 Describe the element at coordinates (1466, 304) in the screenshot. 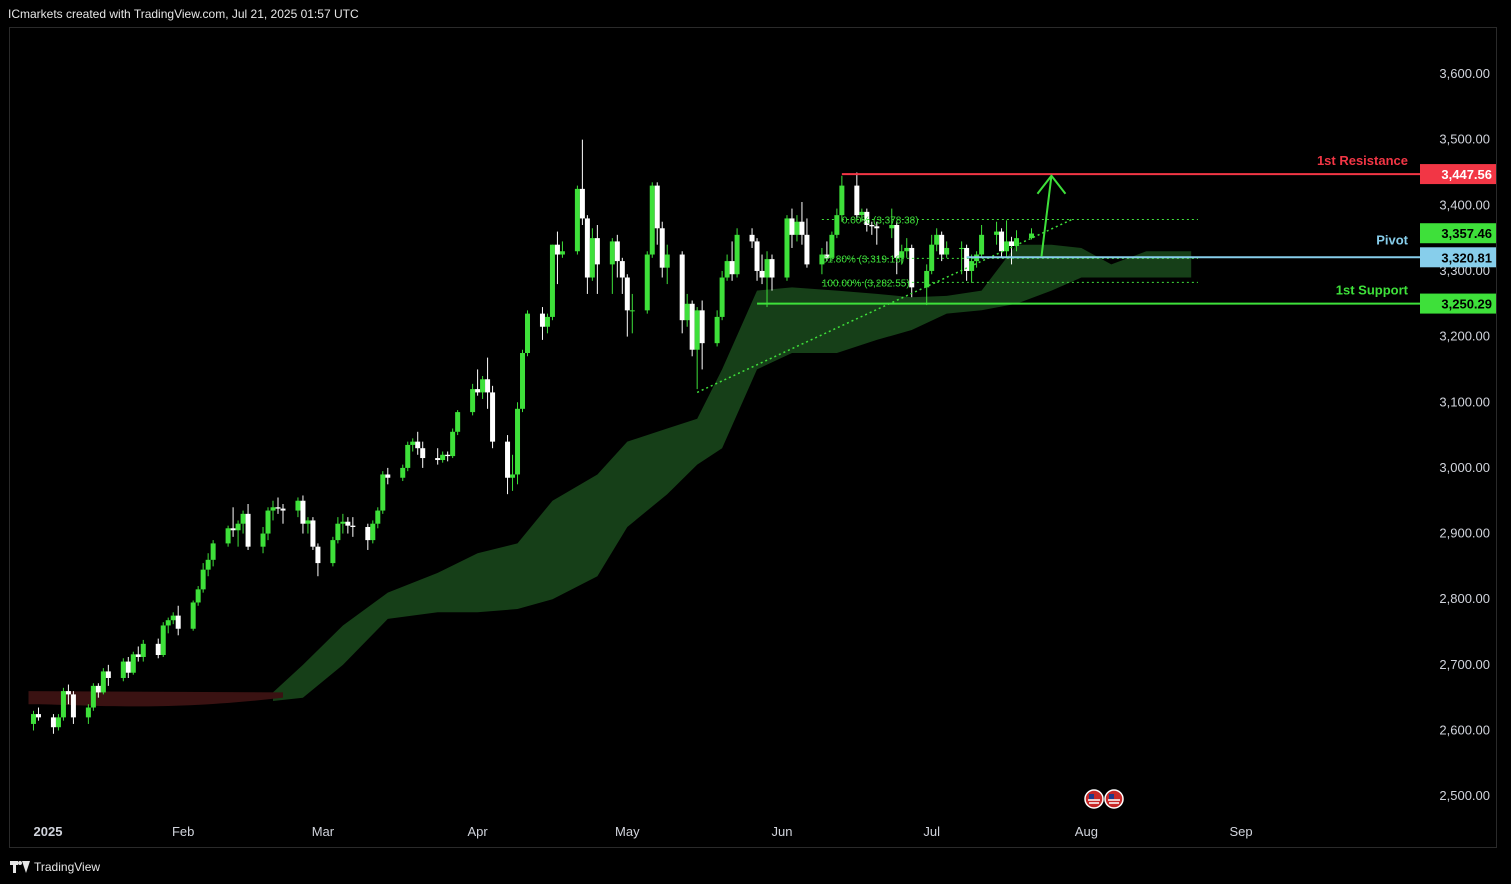

I see `price-tag-value: 3,250.29` at that location.